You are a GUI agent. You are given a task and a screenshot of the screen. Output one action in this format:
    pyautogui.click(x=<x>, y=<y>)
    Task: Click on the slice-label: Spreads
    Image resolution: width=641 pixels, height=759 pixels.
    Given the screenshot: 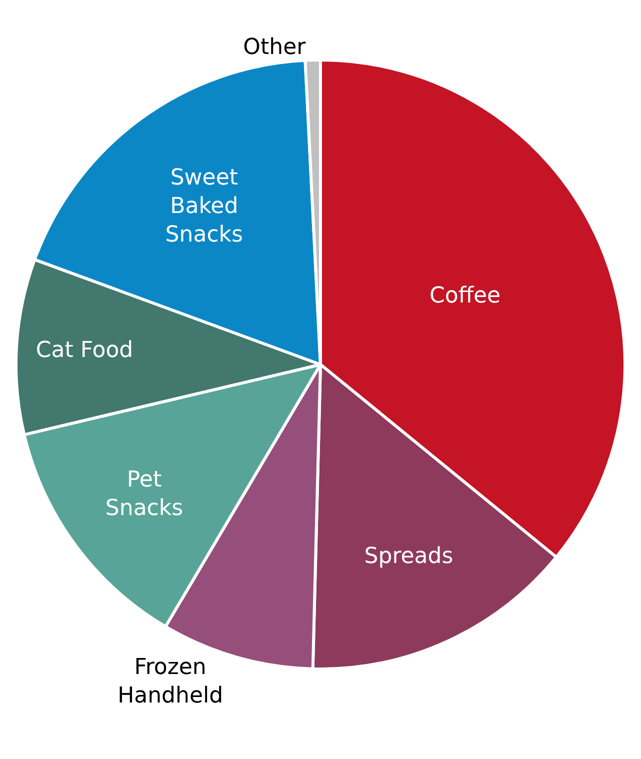 What is the action you would take?
    pyautogui.click(x=409, y=557)
    